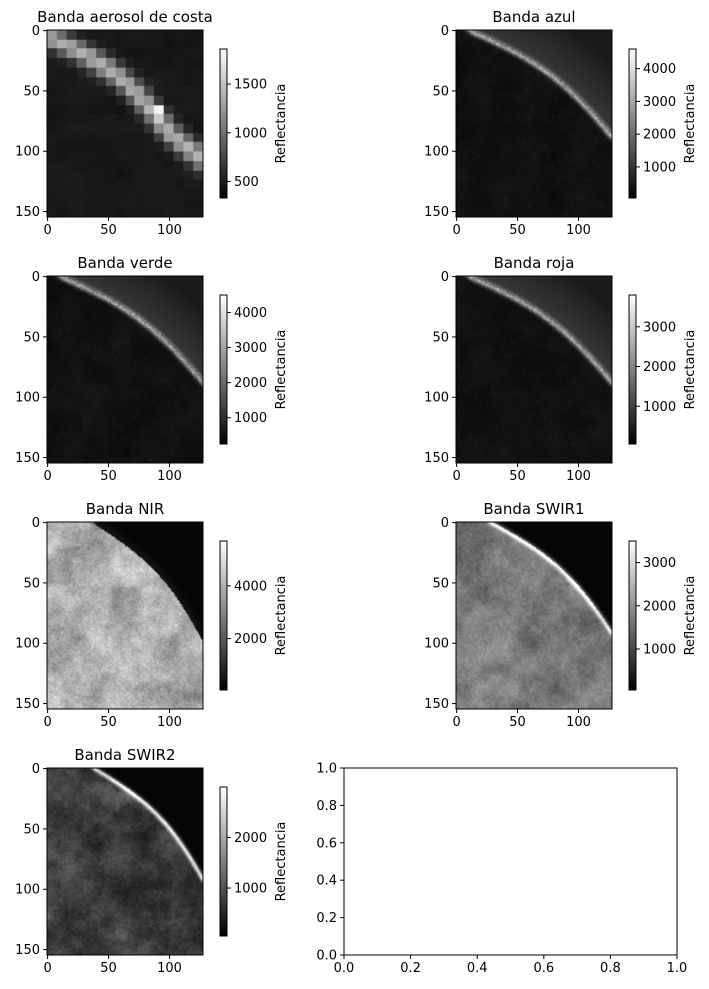 This screenshot has width=709, height=989. I want to click on subplot-title: Banda SWIR2, so click(124, 755).